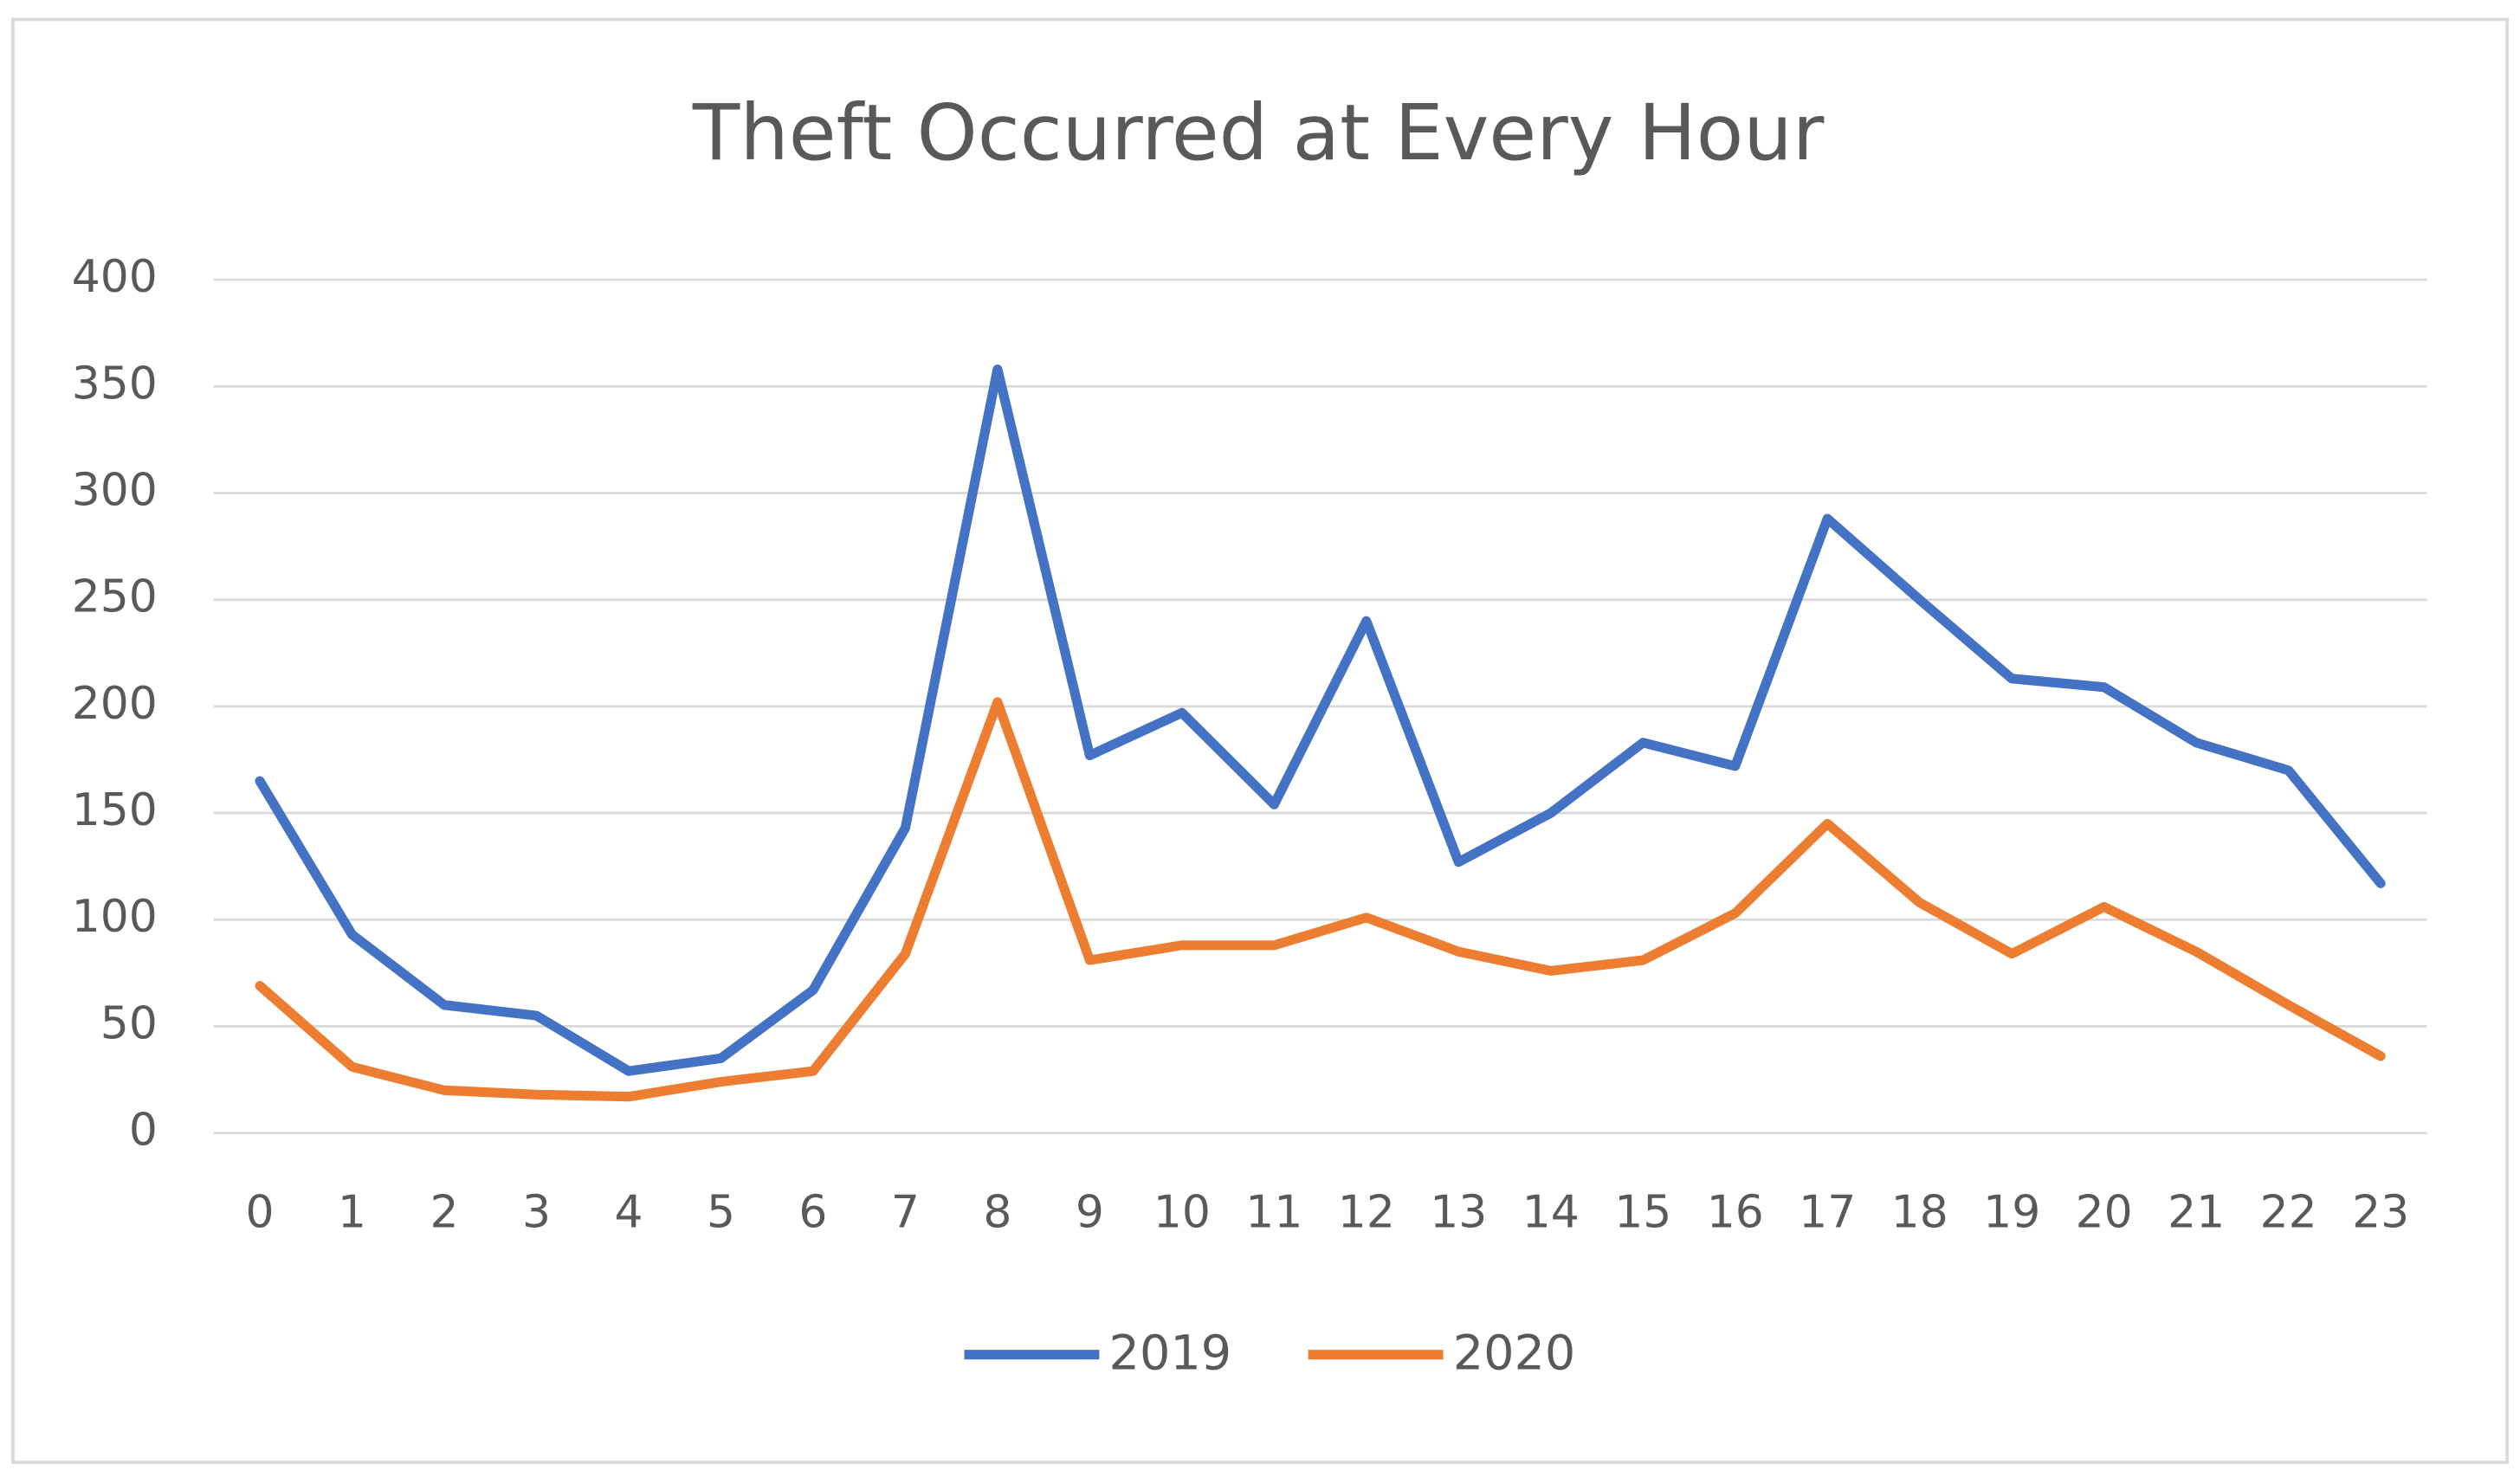  Describe the element at coordinates (2380, 1212) in the screenshot. I see `x-tick-label: 23` at that location.